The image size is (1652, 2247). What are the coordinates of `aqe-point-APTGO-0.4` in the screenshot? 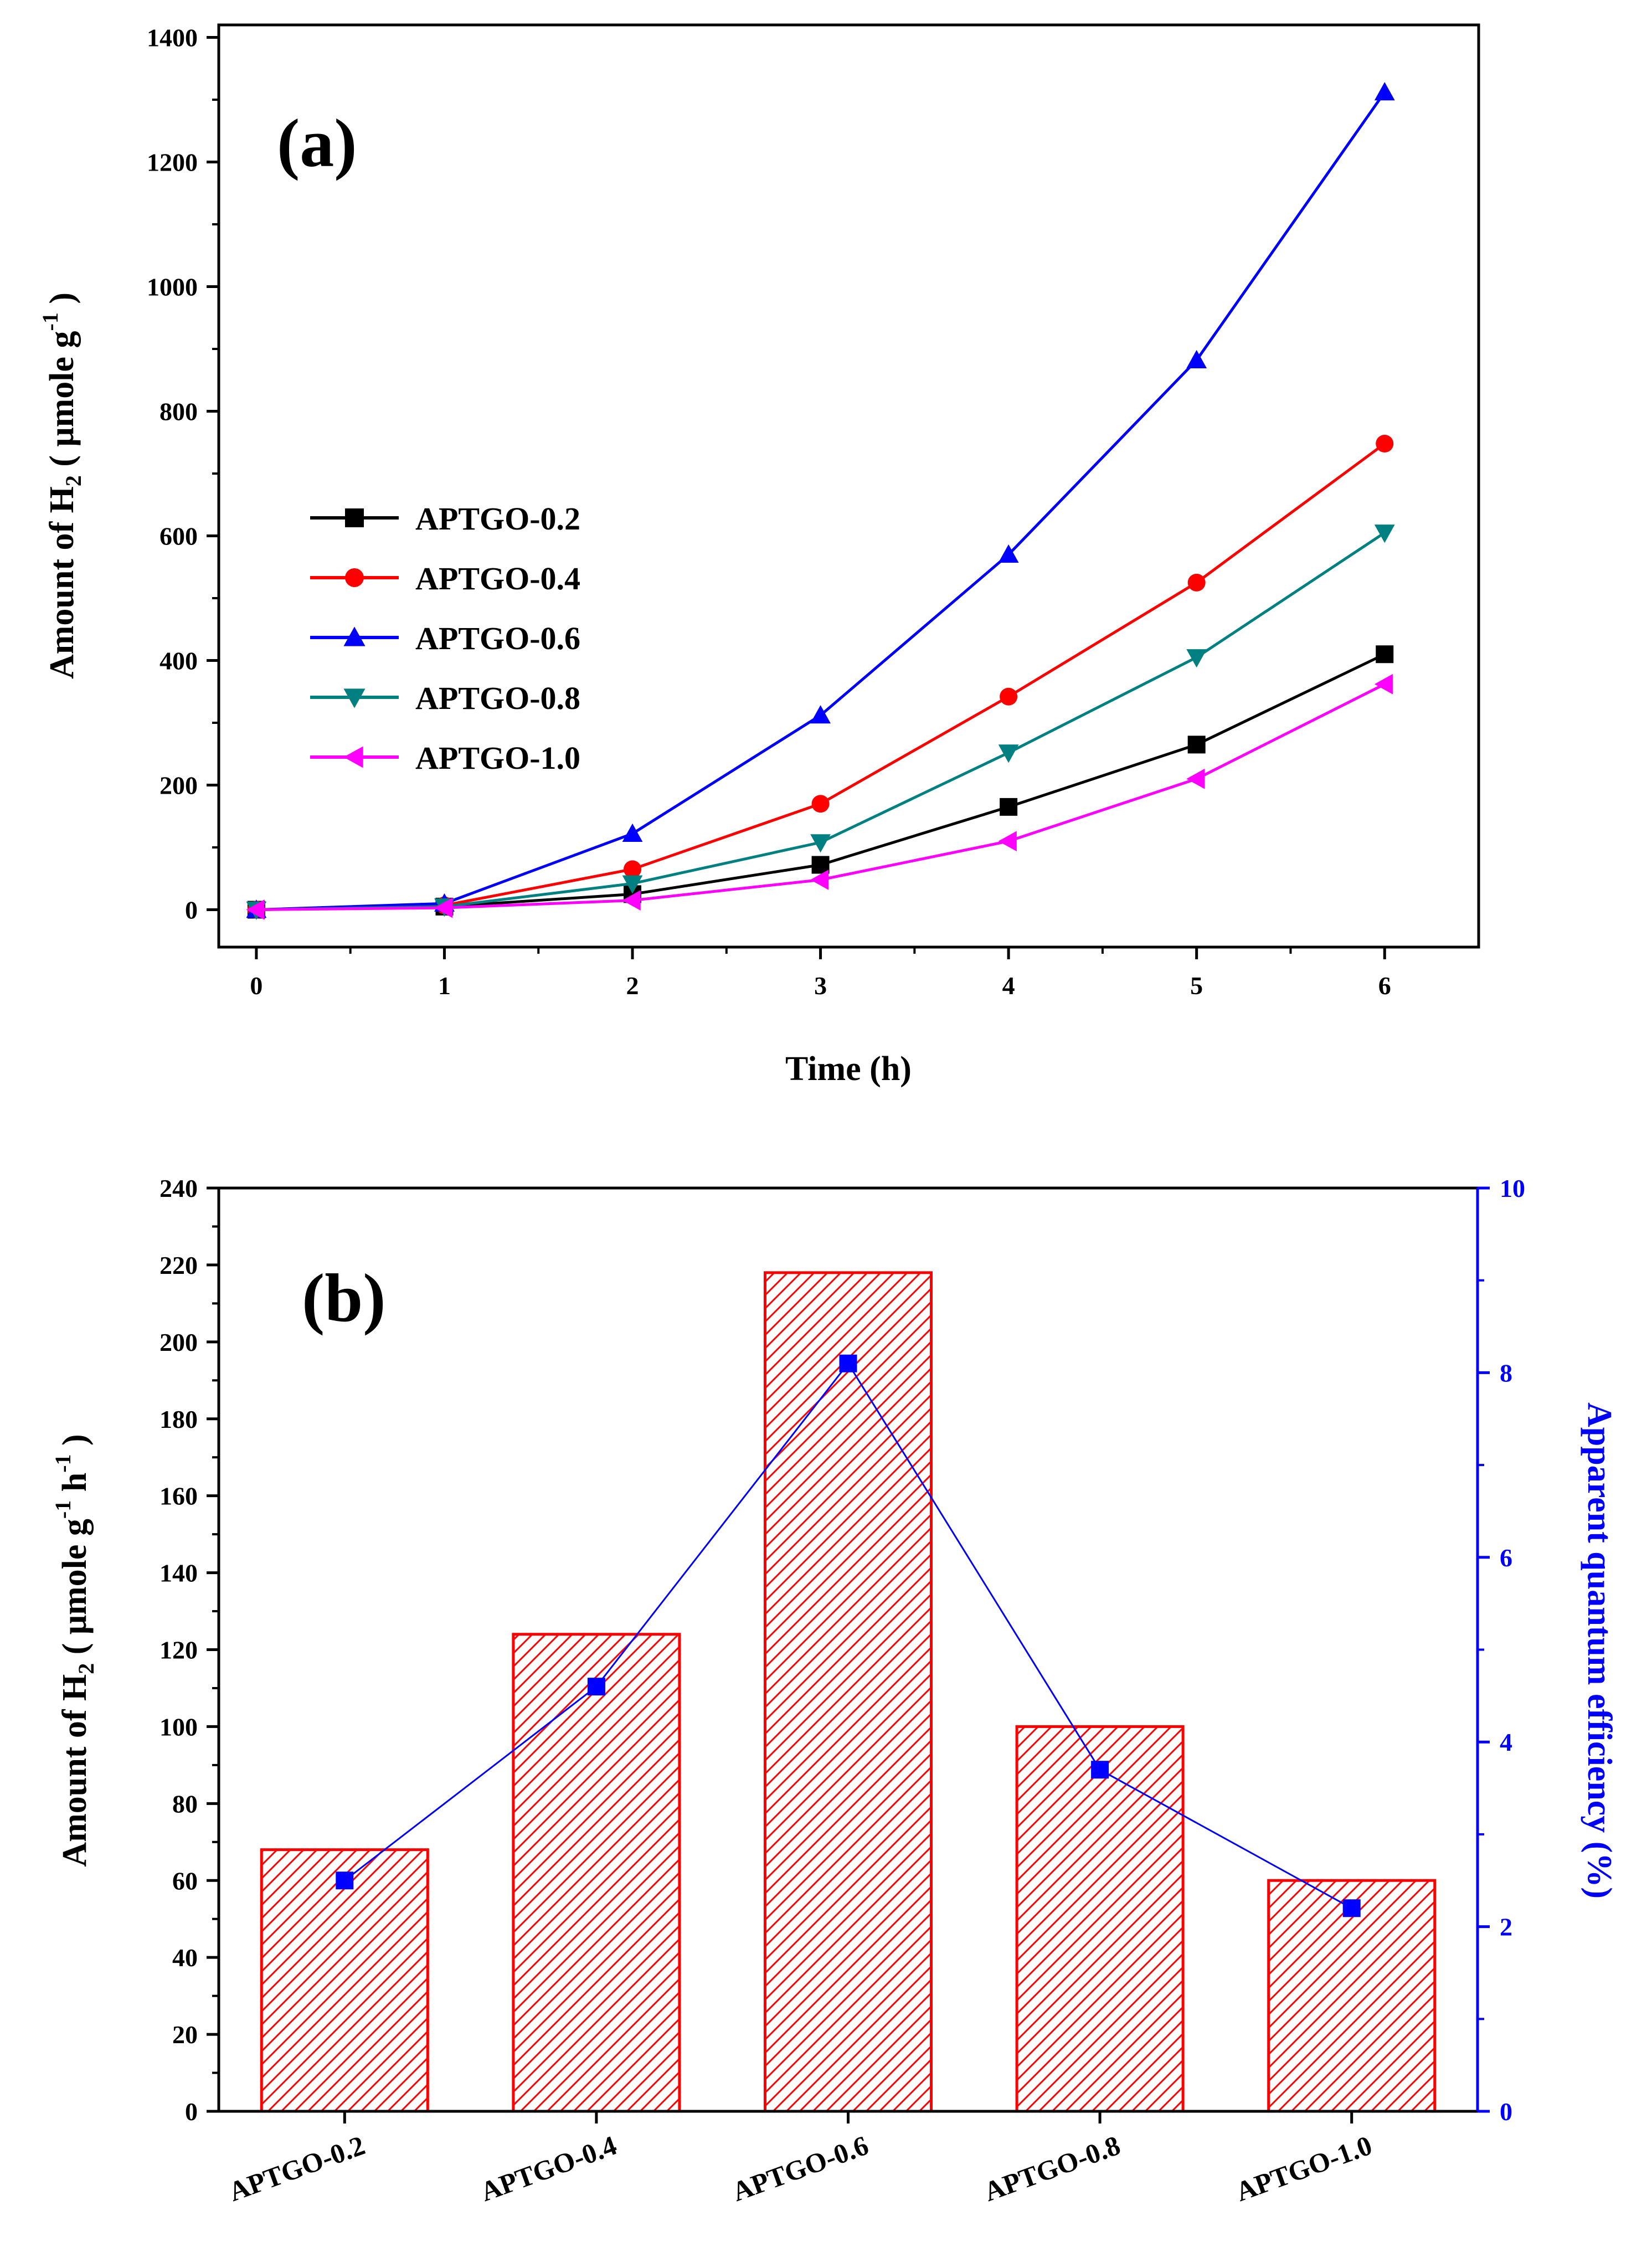 It's located at (596, 1687).